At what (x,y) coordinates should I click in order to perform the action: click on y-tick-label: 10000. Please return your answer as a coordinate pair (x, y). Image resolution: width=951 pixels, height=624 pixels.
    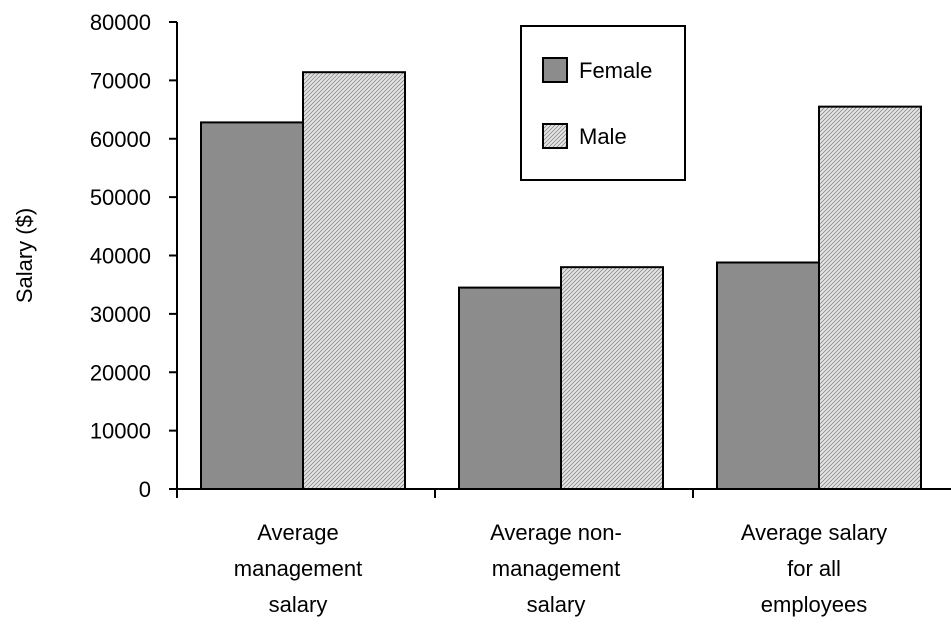
    Looking at the image, I should click on (120, 431).